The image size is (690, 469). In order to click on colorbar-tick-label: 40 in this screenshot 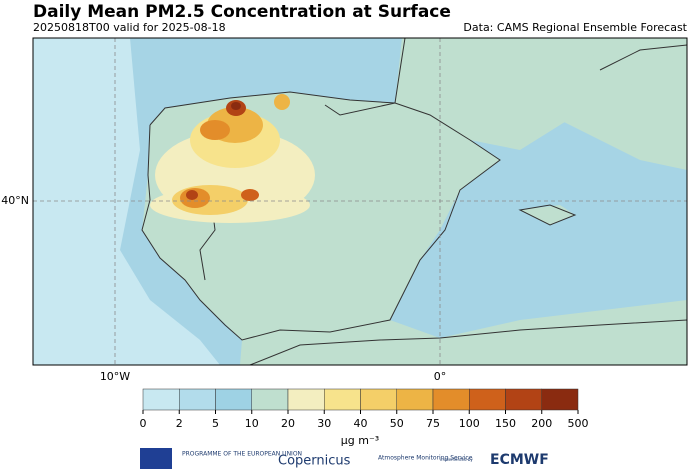, I will do `click(361, 423)`.